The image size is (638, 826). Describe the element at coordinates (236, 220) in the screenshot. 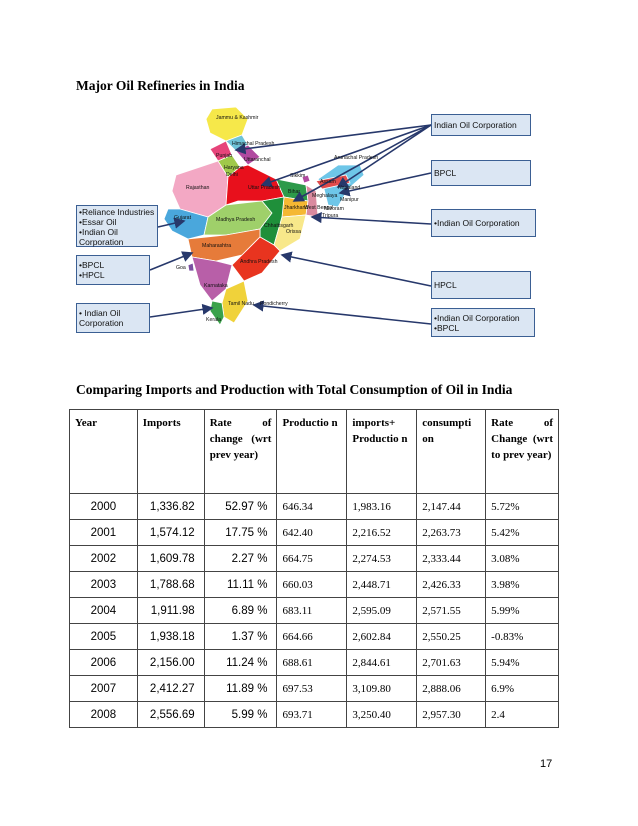

I see `label-mp: Madhya Pradesh` at that location.